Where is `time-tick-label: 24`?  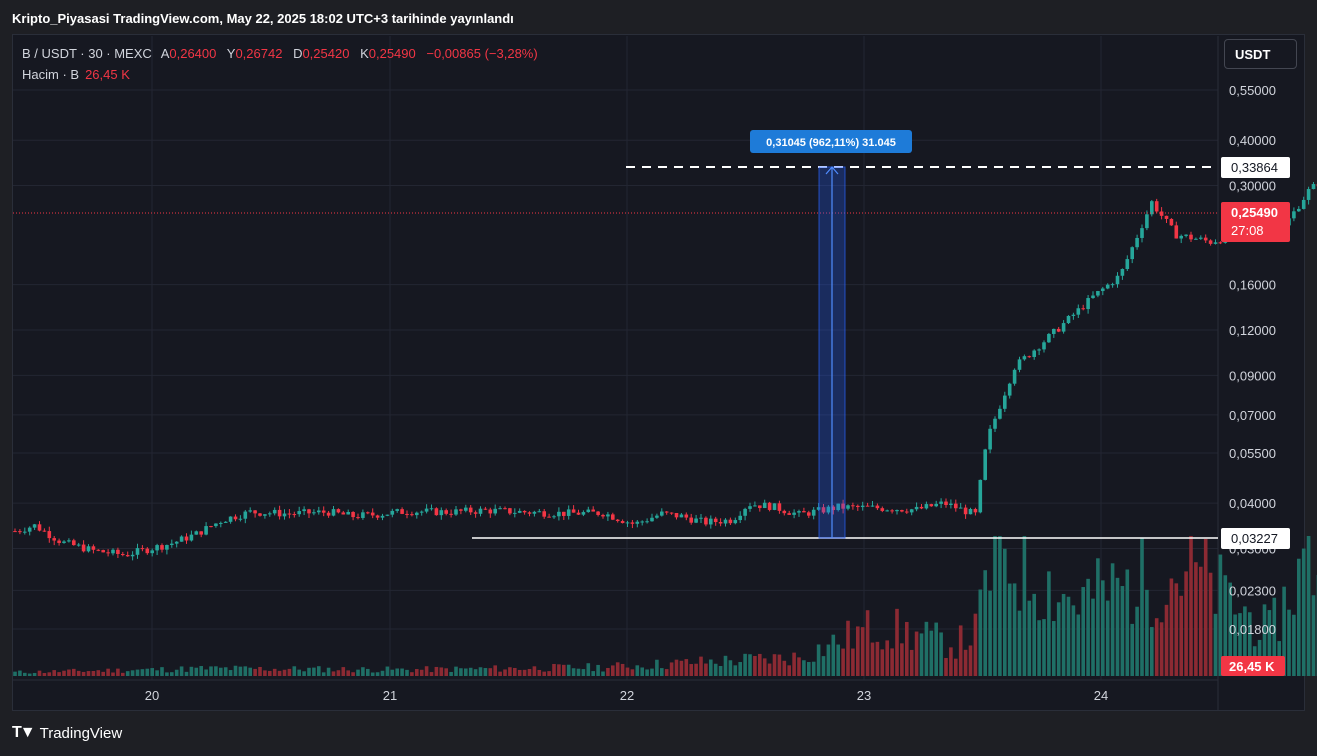 time-tick-label: 24 is located at coordinates (1101, 695).